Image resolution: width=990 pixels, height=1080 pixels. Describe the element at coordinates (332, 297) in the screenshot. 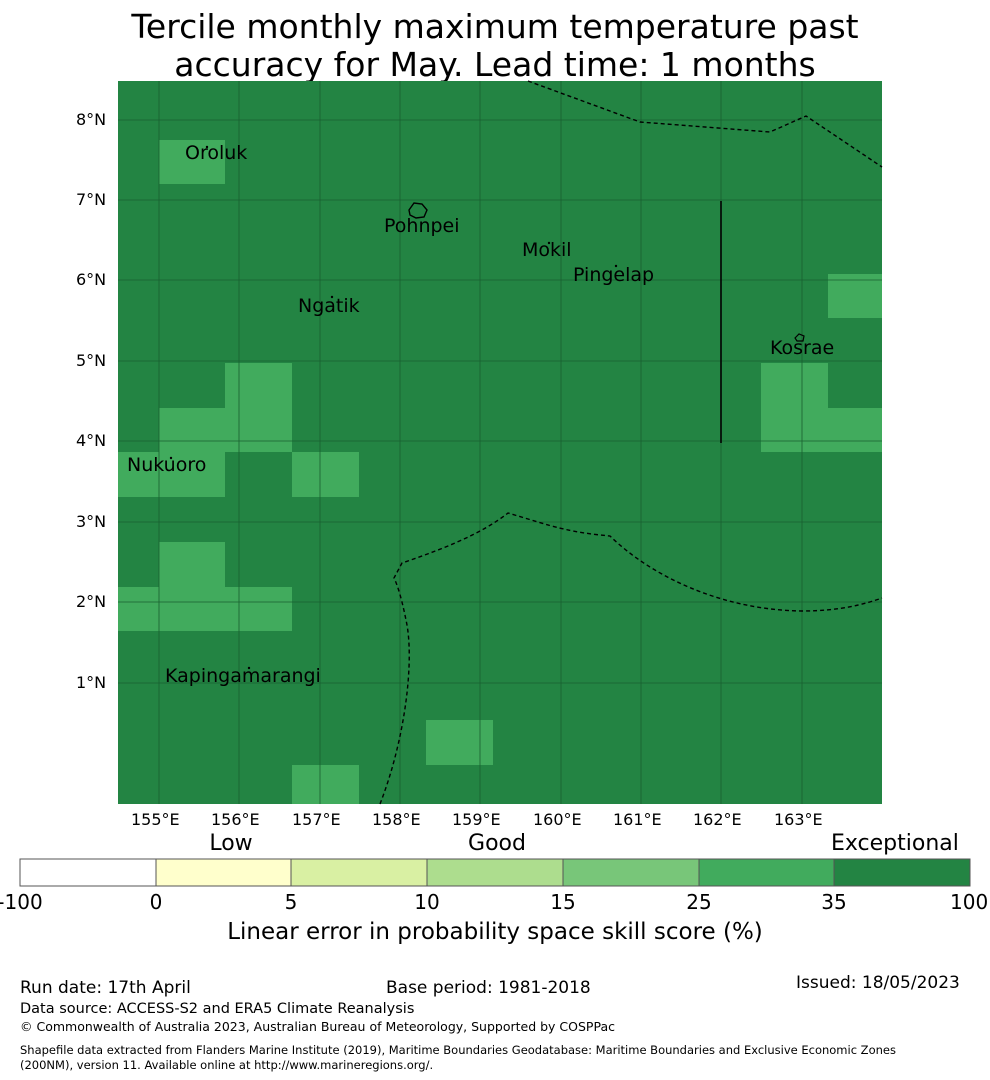

I see `ngatik-island-marker` at that location.